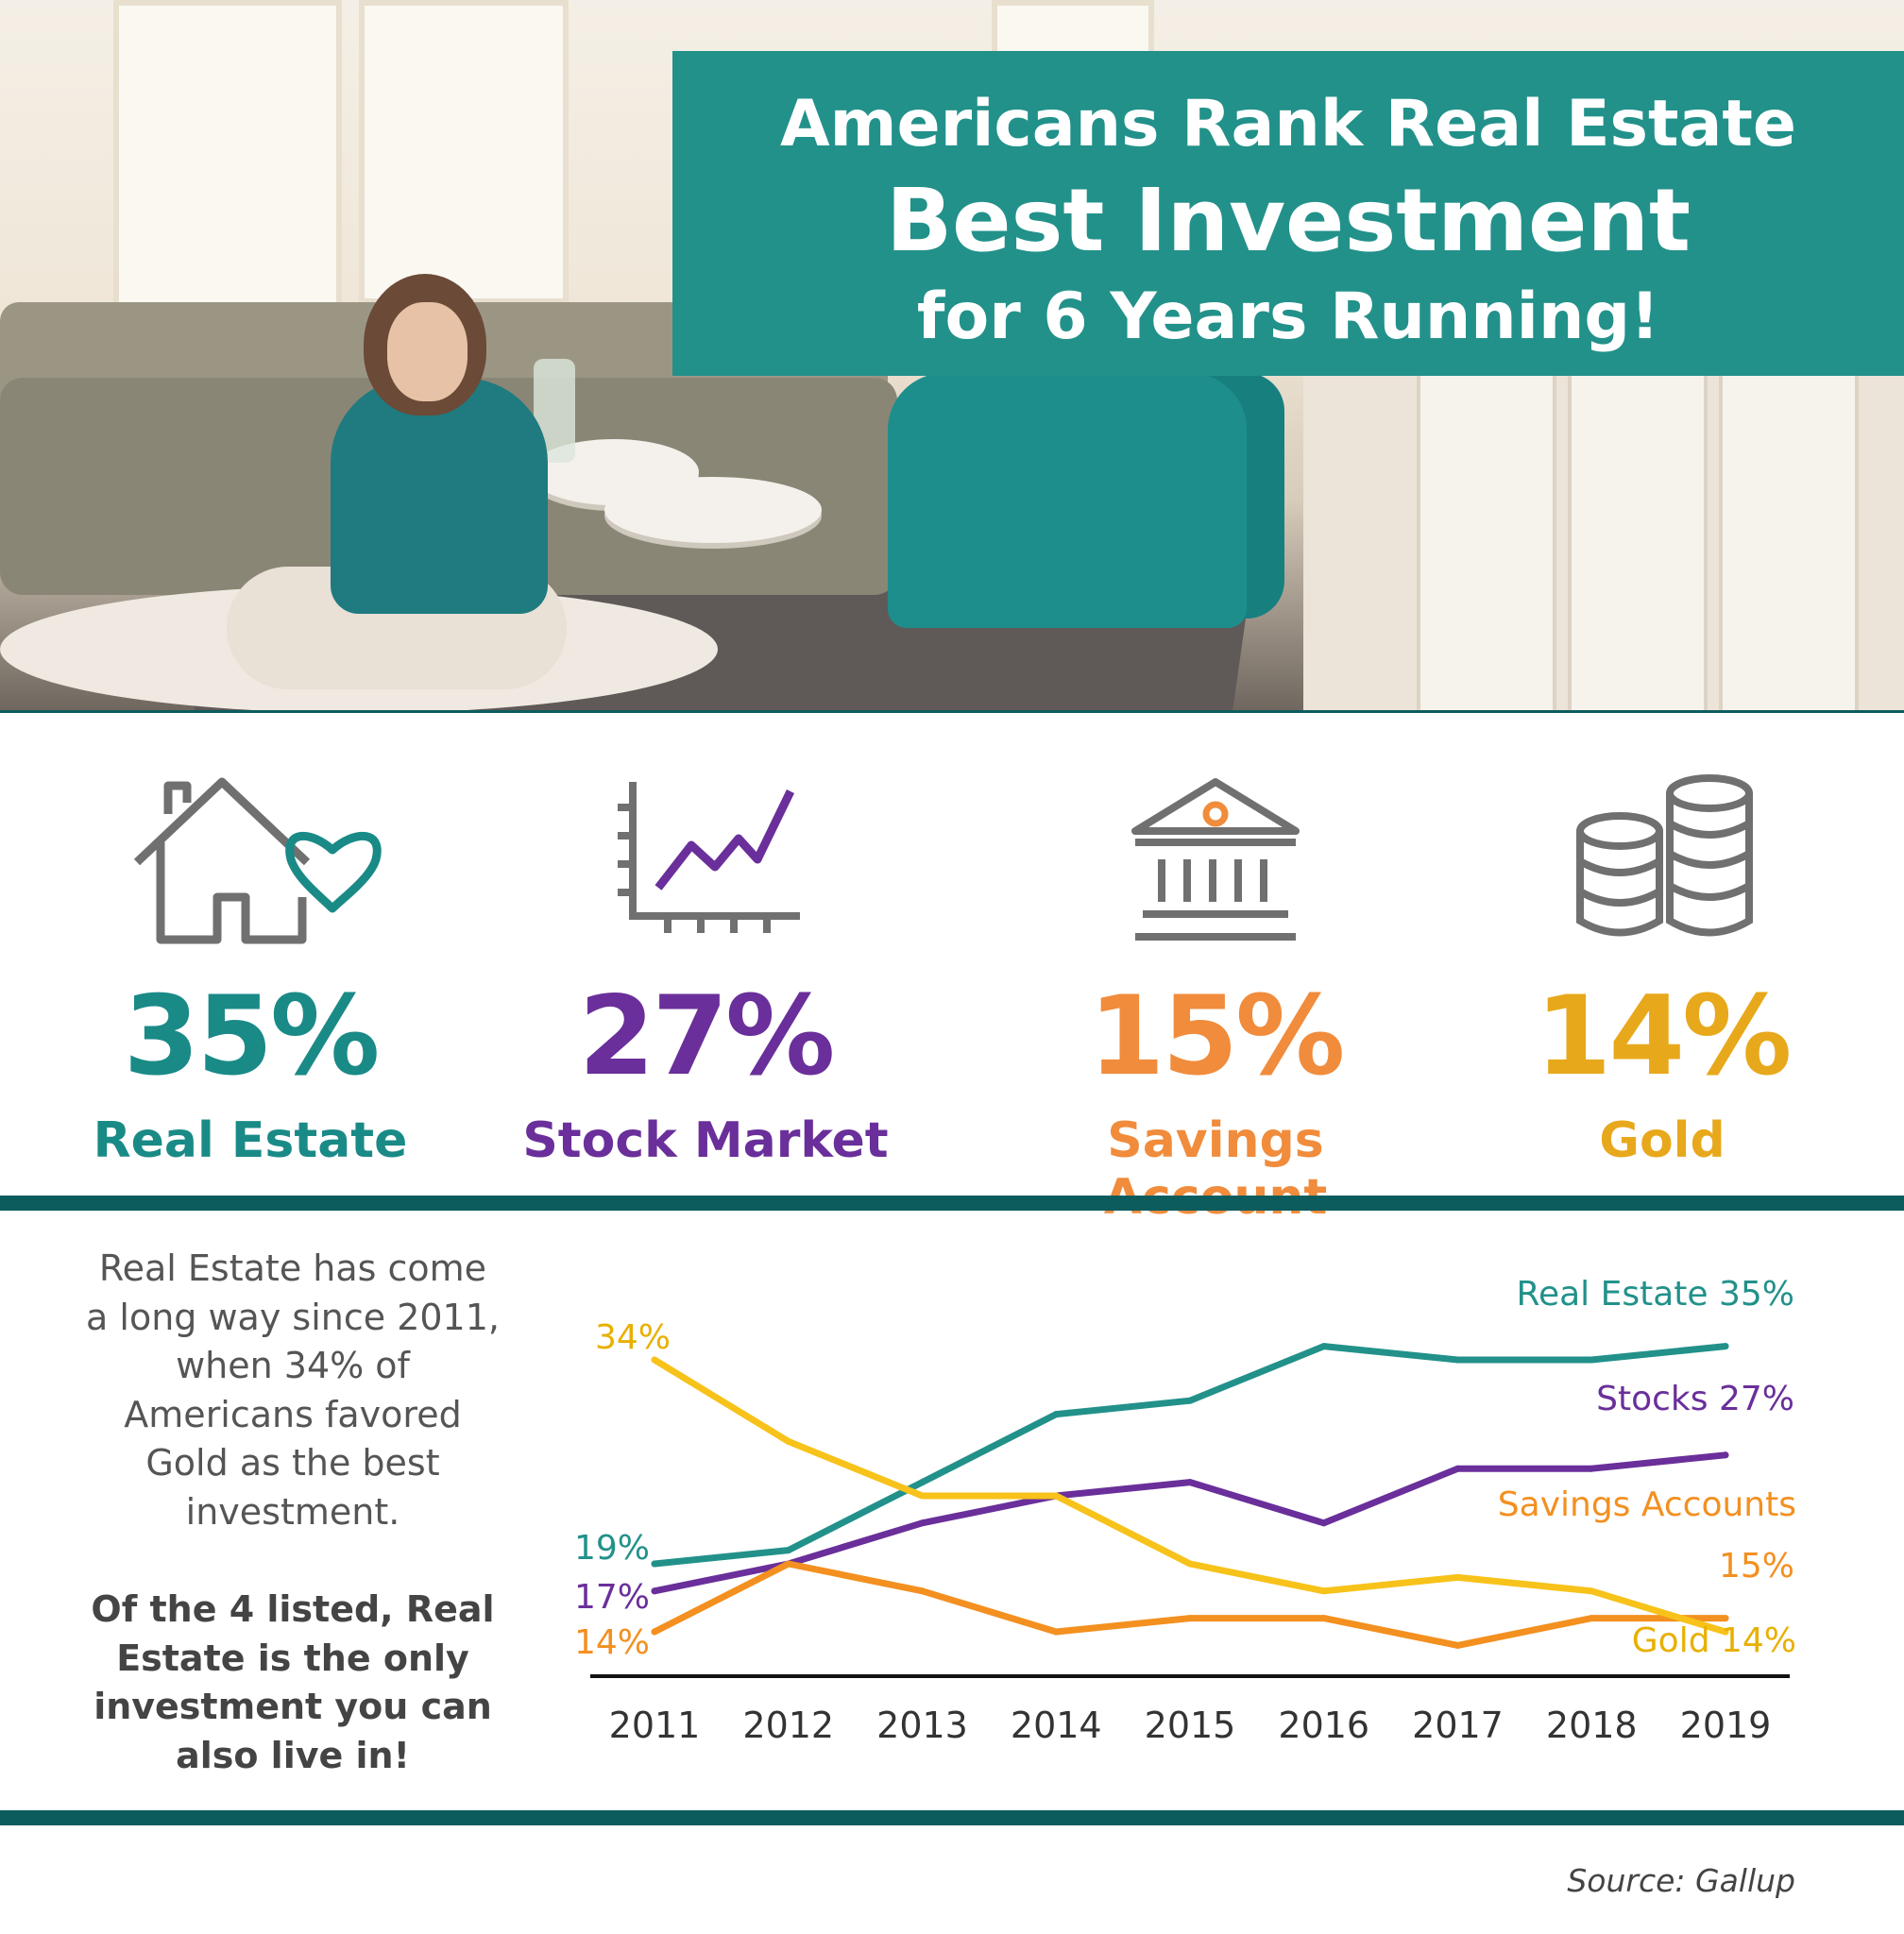  Describe the element at coordinates (1592, 1726) in the screenshot. I see `x-tick-label: 2018` at that location.